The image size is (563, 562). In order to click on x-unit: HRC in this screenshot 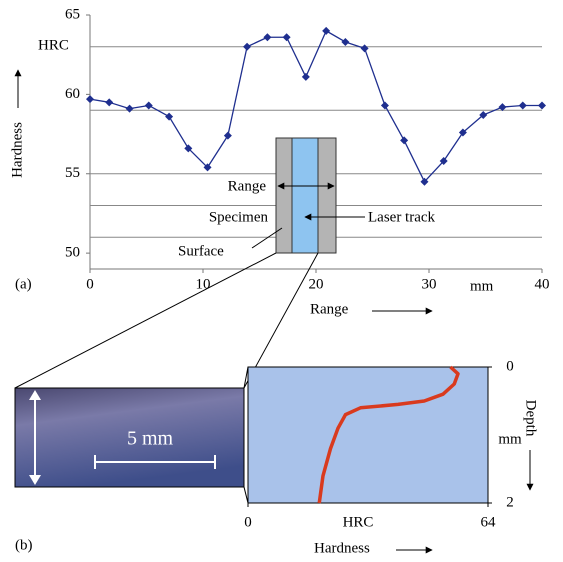, I will do `click(358, 522)`.